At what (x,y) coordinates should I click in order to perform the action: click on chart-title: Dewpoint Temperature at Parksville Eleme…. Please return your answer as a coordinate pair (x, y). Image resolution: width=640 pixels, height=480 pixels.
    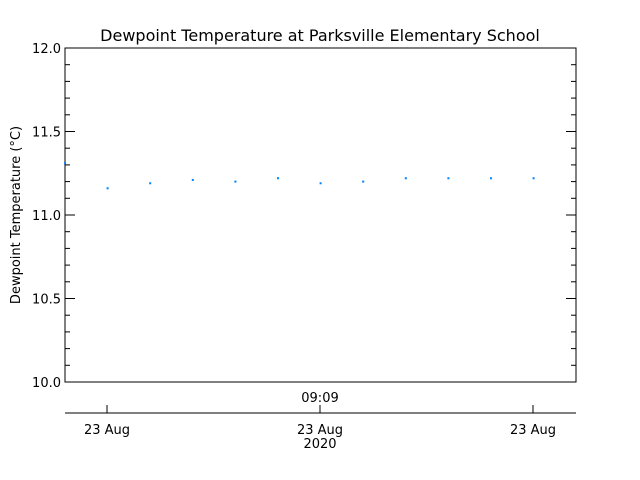
    Looking at the image, I should click on (320, 35).